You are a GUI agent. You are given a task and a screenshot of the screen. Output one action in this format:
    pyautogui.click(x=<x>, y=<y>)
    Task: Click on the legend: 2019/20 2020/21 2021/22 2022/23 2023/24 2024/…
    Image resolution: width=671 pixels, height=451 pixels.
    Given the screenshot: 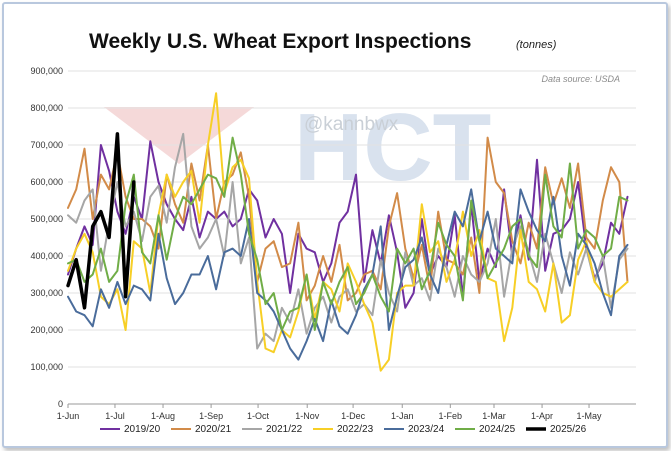 What is the action you would take?
    pyautogui.click(x=343, y=429)
    